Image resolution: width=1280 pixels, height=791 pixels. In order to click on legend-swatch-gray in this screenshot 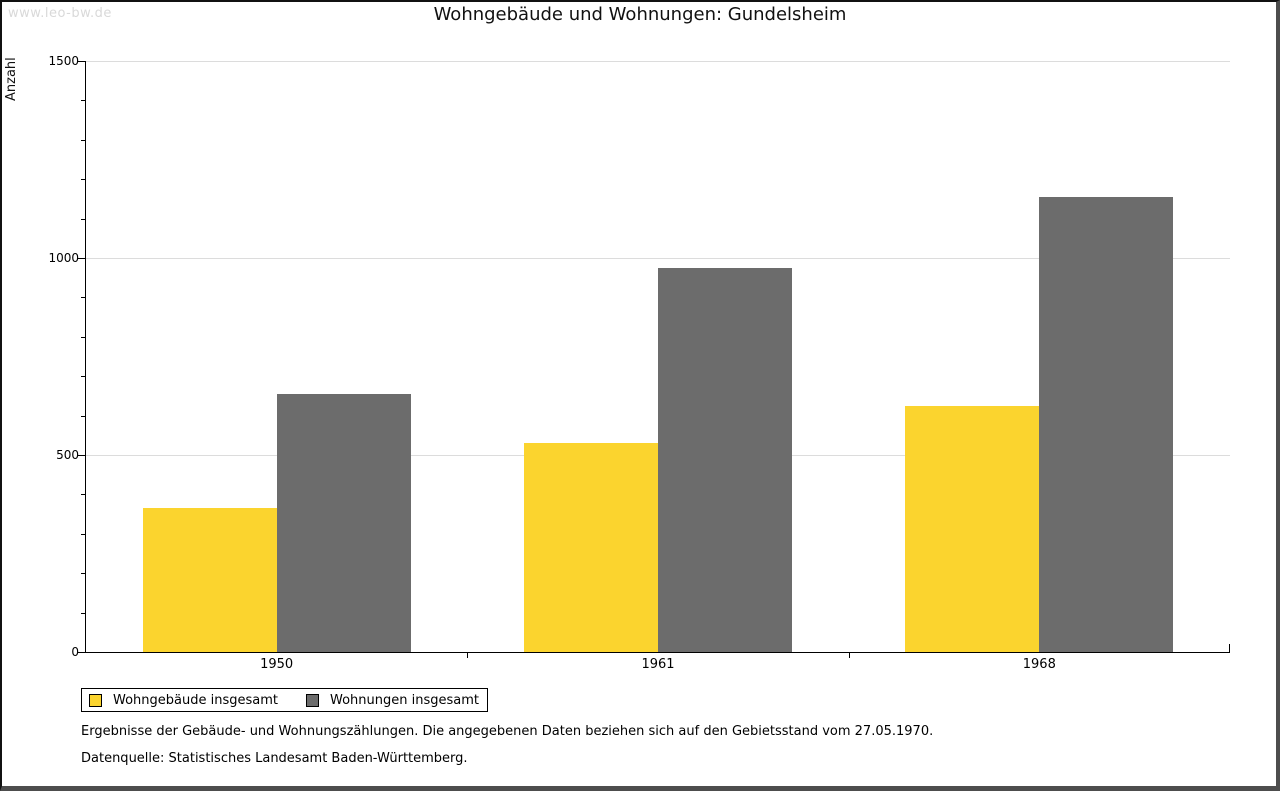, I will do `click(312, 700)`.